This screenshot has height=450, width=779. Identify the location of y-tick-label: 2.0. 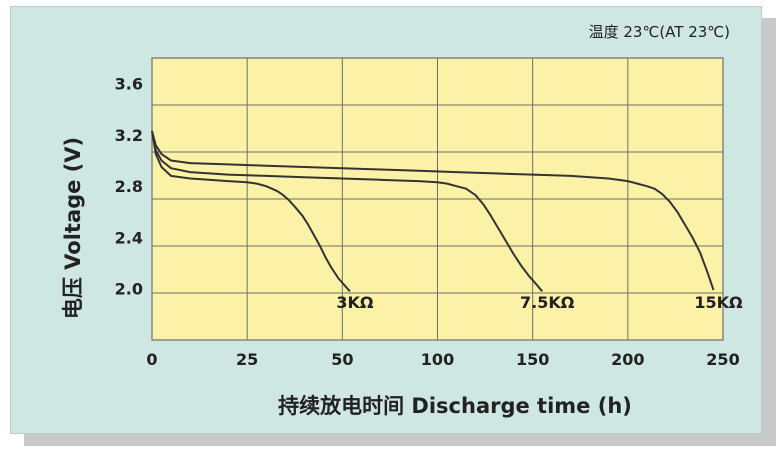
(129, 289).